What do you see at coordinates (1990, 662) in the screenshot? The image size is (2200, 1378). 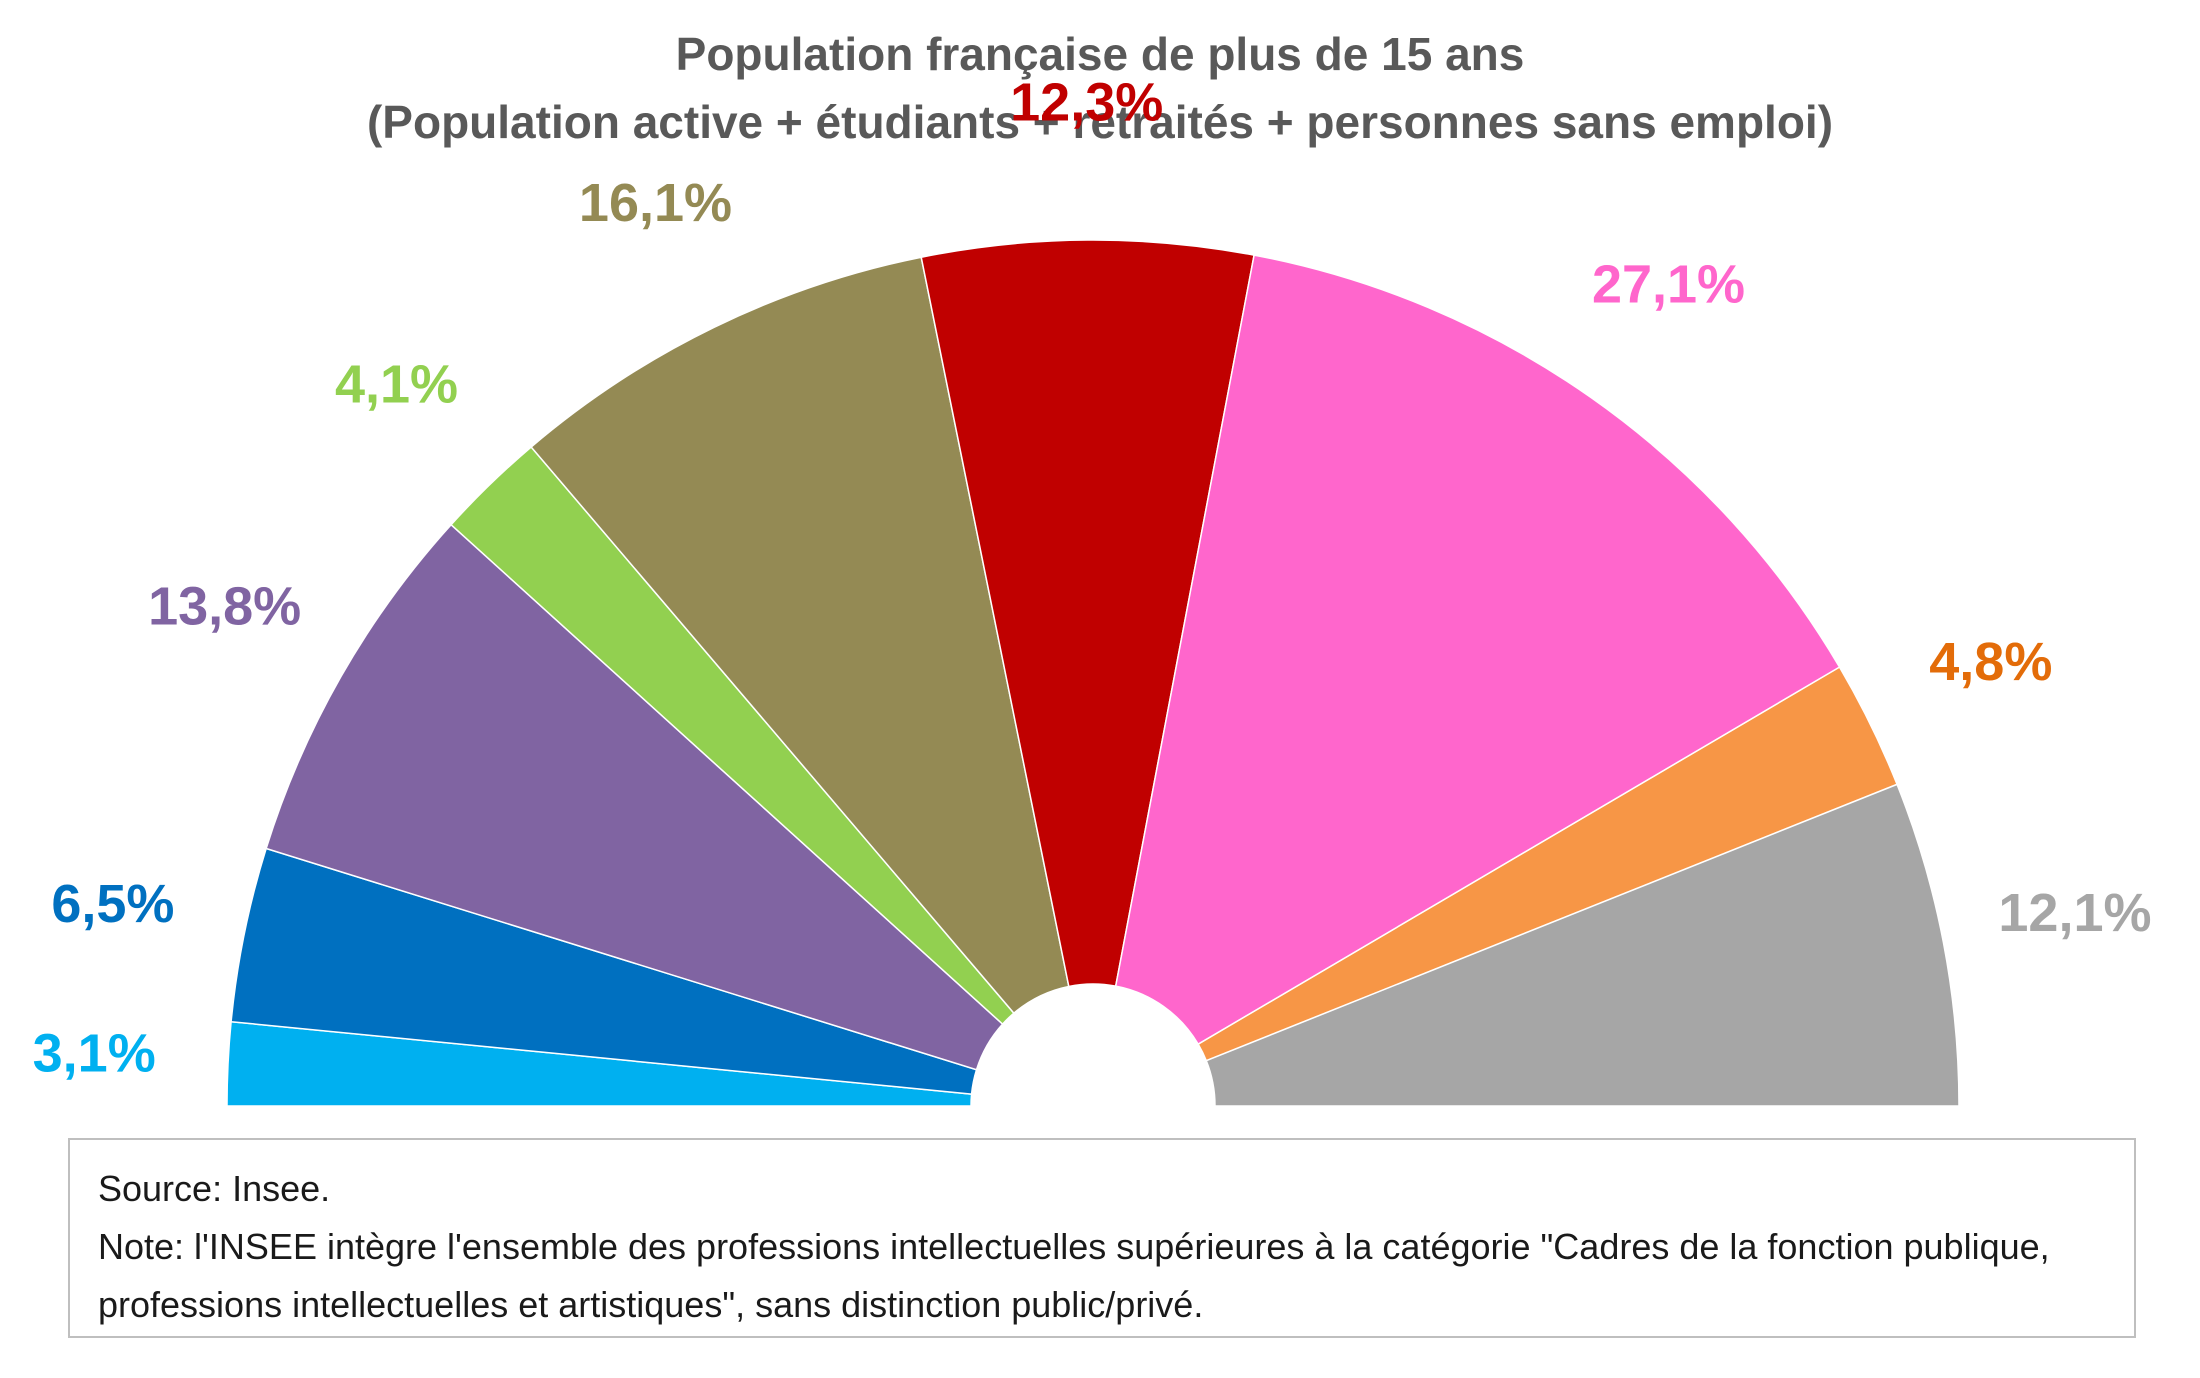 I see `slice-label-7: 4,8%` at bounding box center [1990, 662].